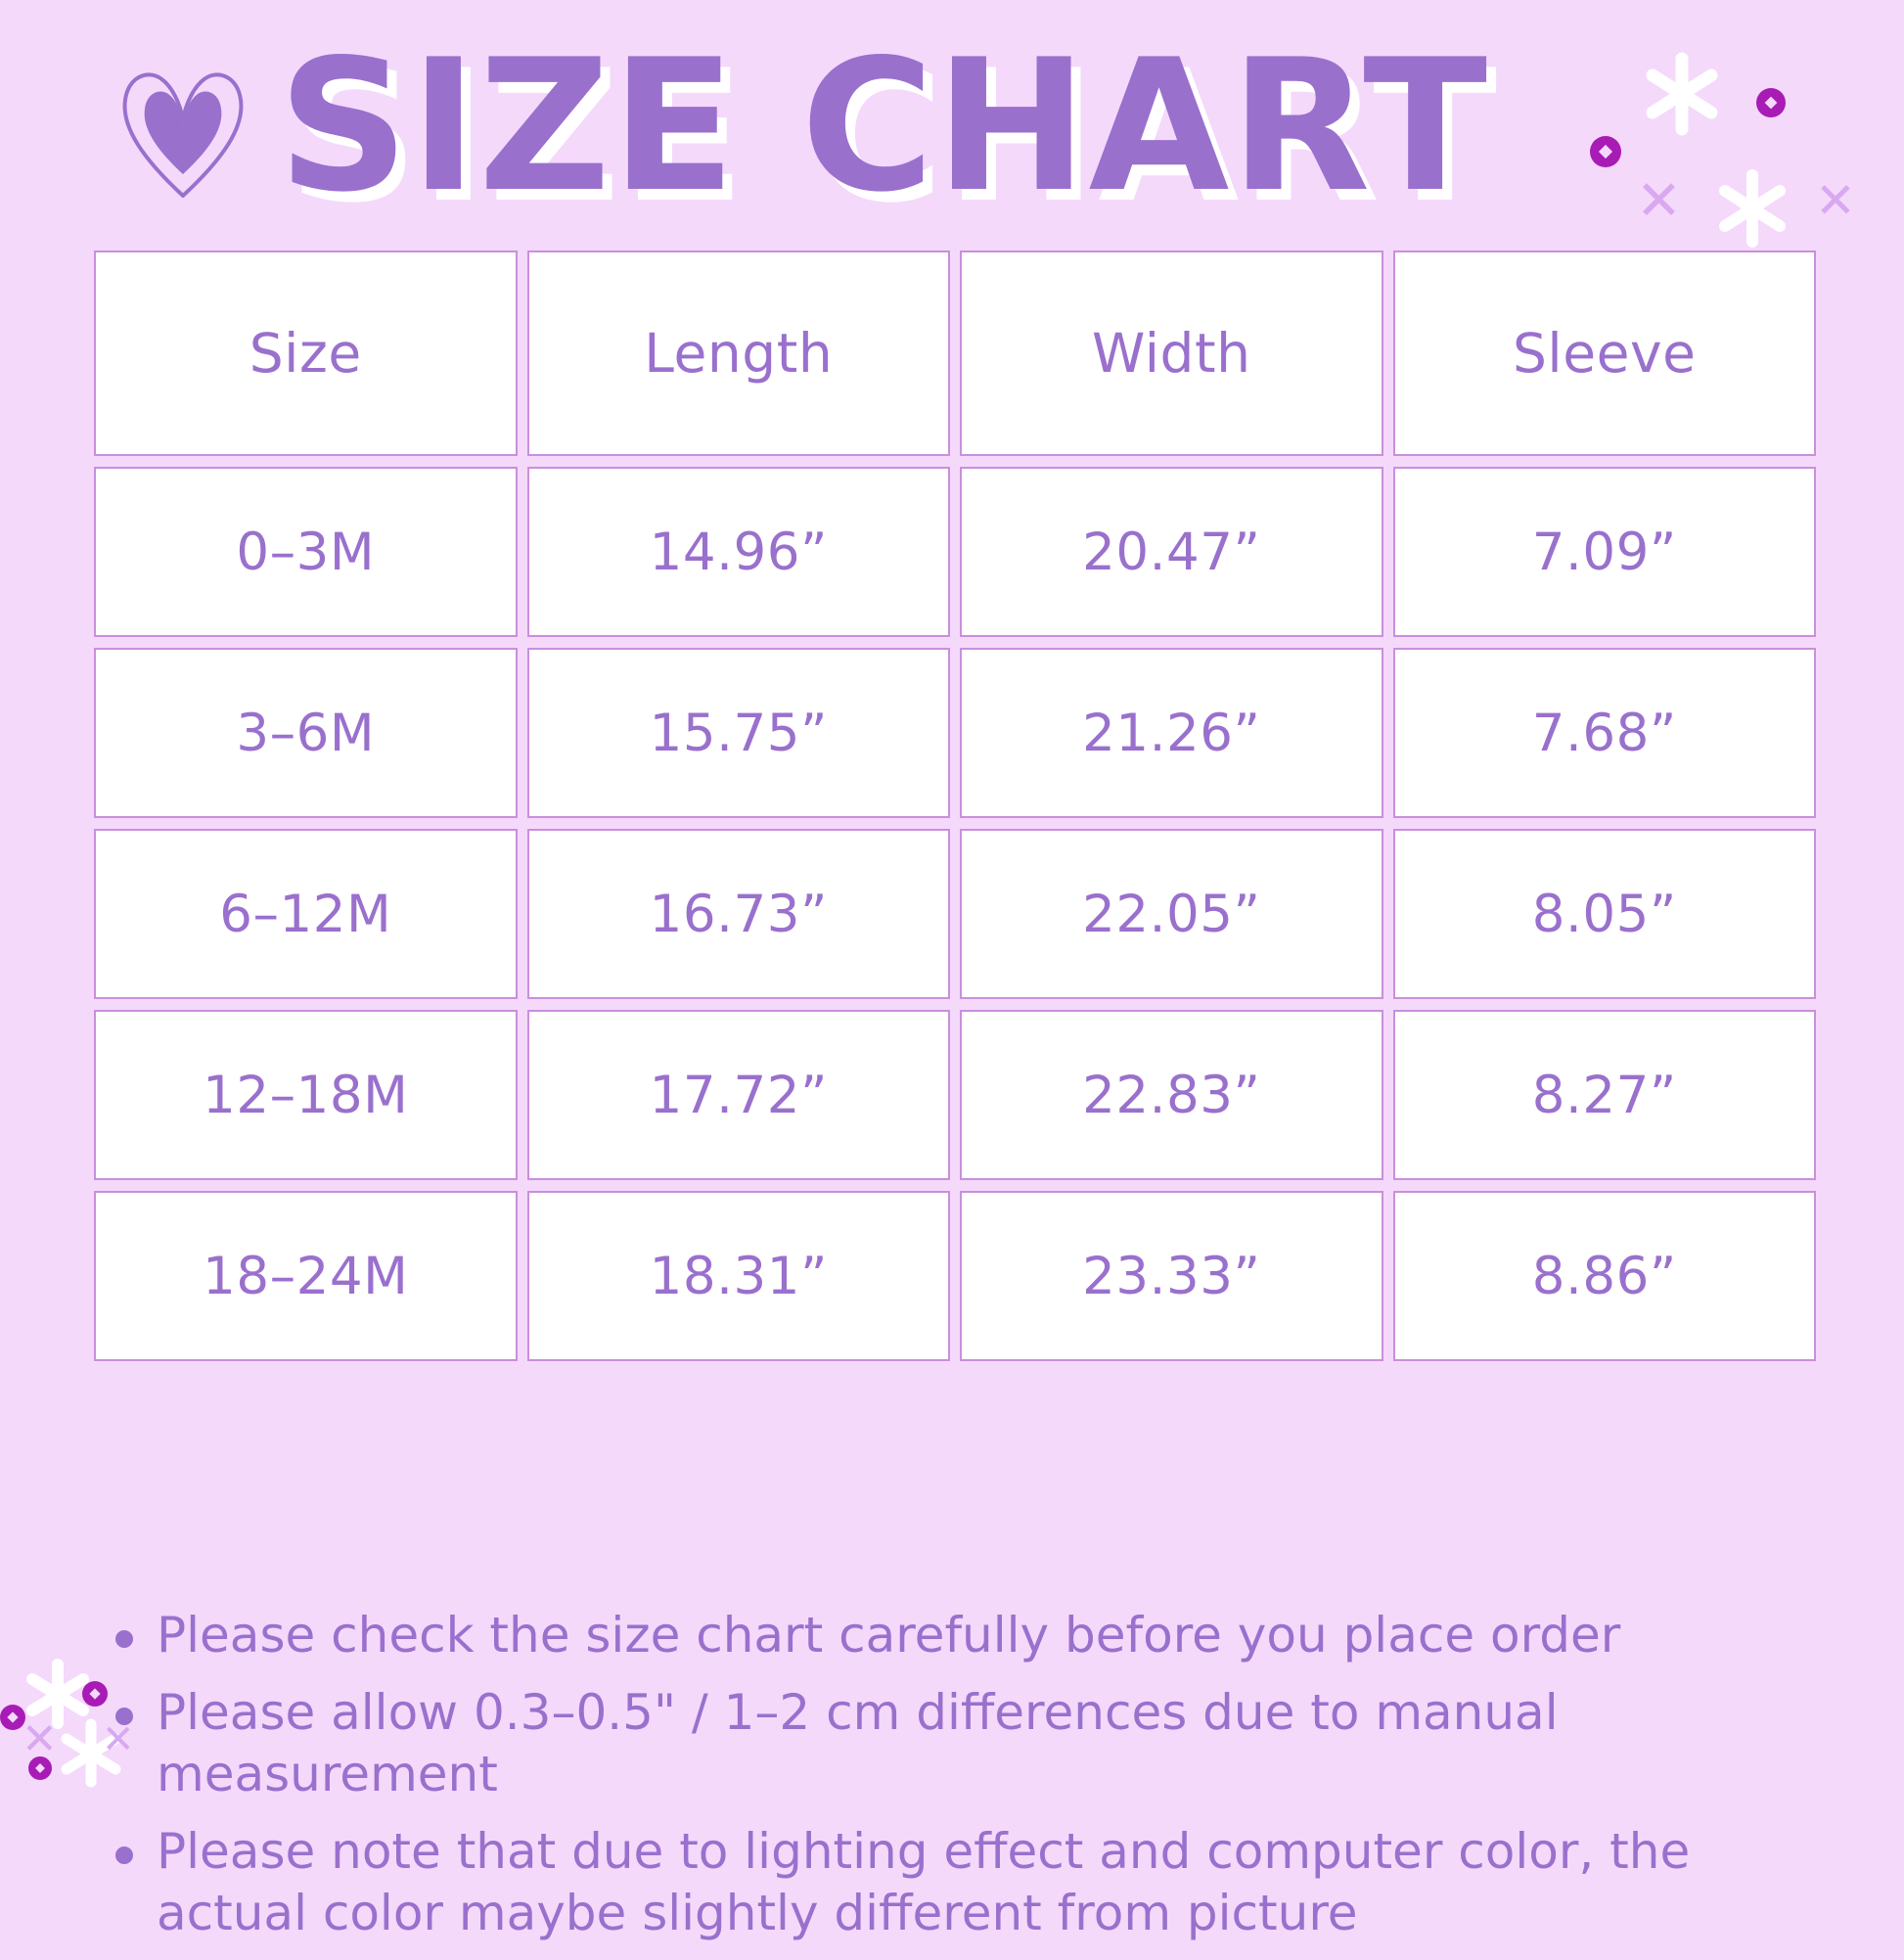 Image resolution: width=1904 pixels, height=1960 pixels. What do you see at coordinates (955, 1095) in the screenshot?
I see `table-row: 12–18M 17.72” 22.83” 8.27”` at bounding box center [955, 1095].